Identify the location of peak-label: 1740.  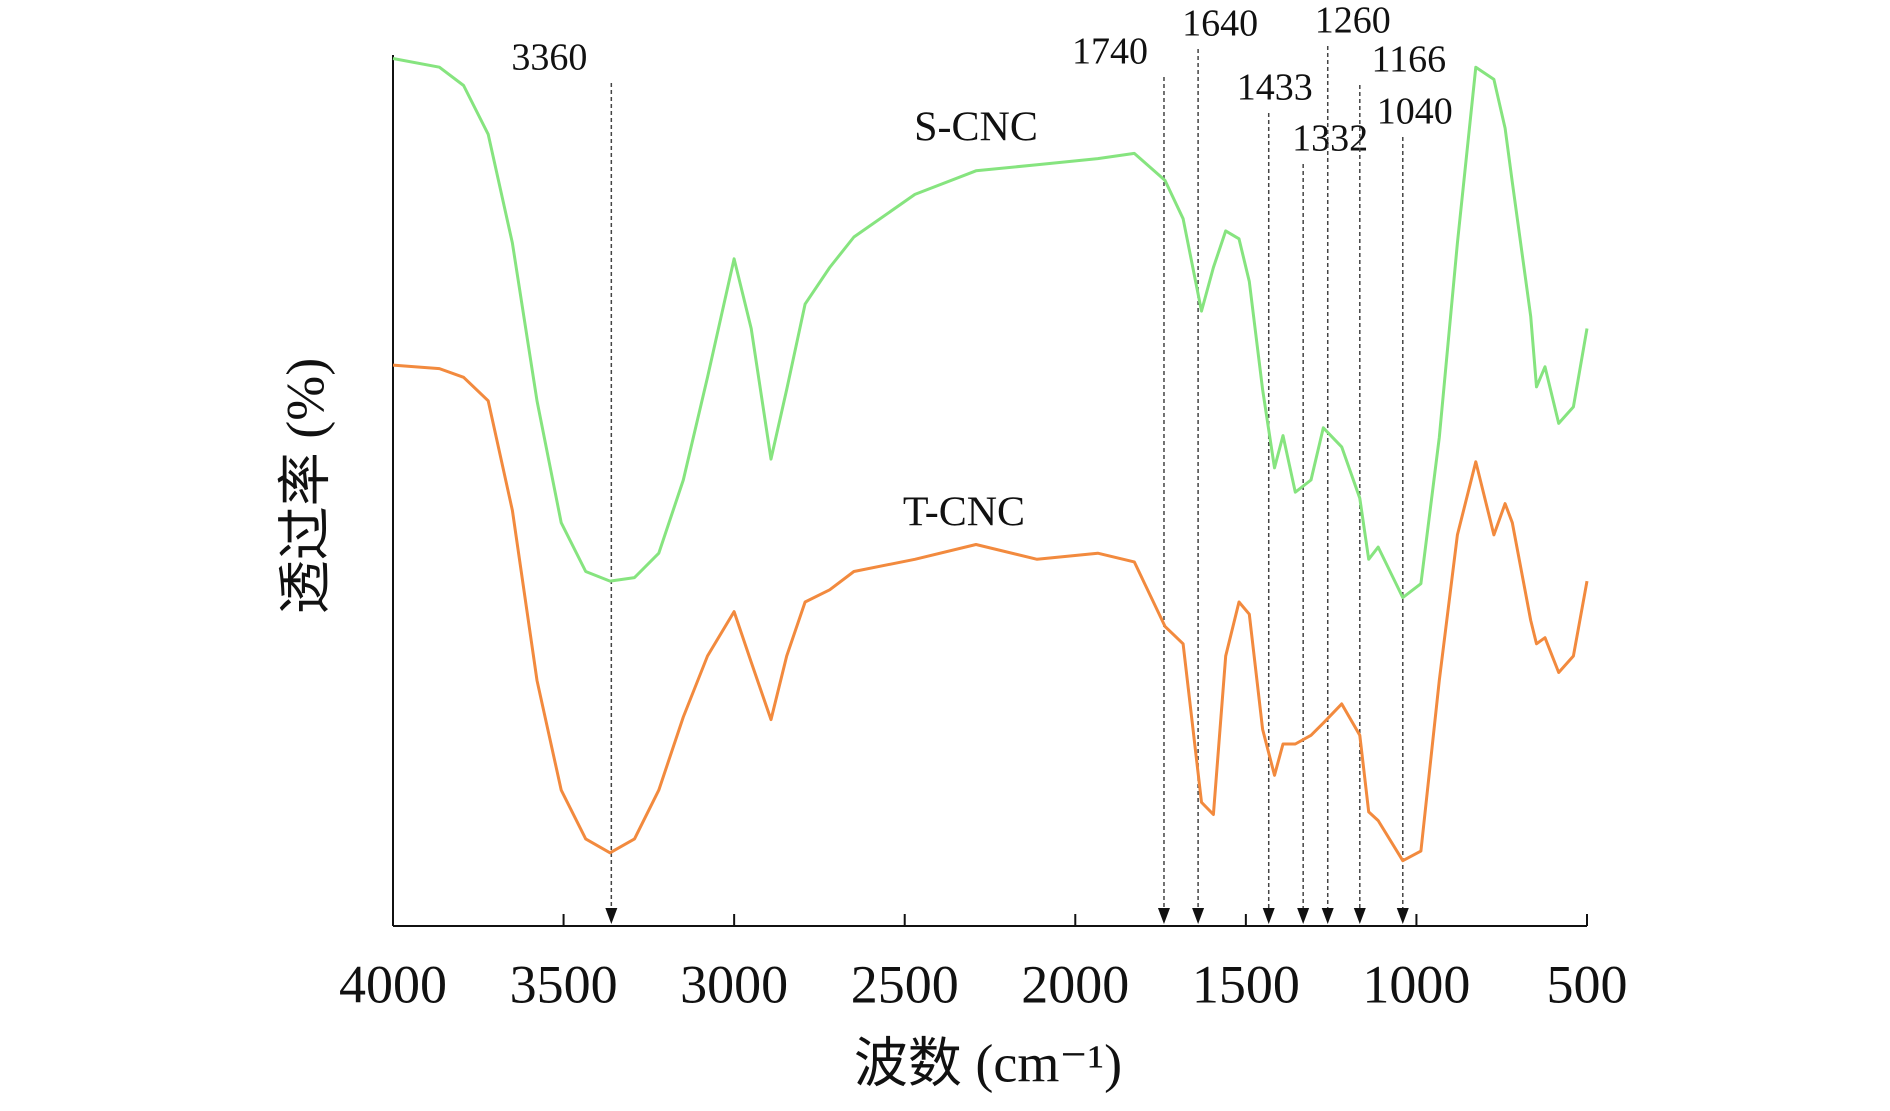
(1110, 52).